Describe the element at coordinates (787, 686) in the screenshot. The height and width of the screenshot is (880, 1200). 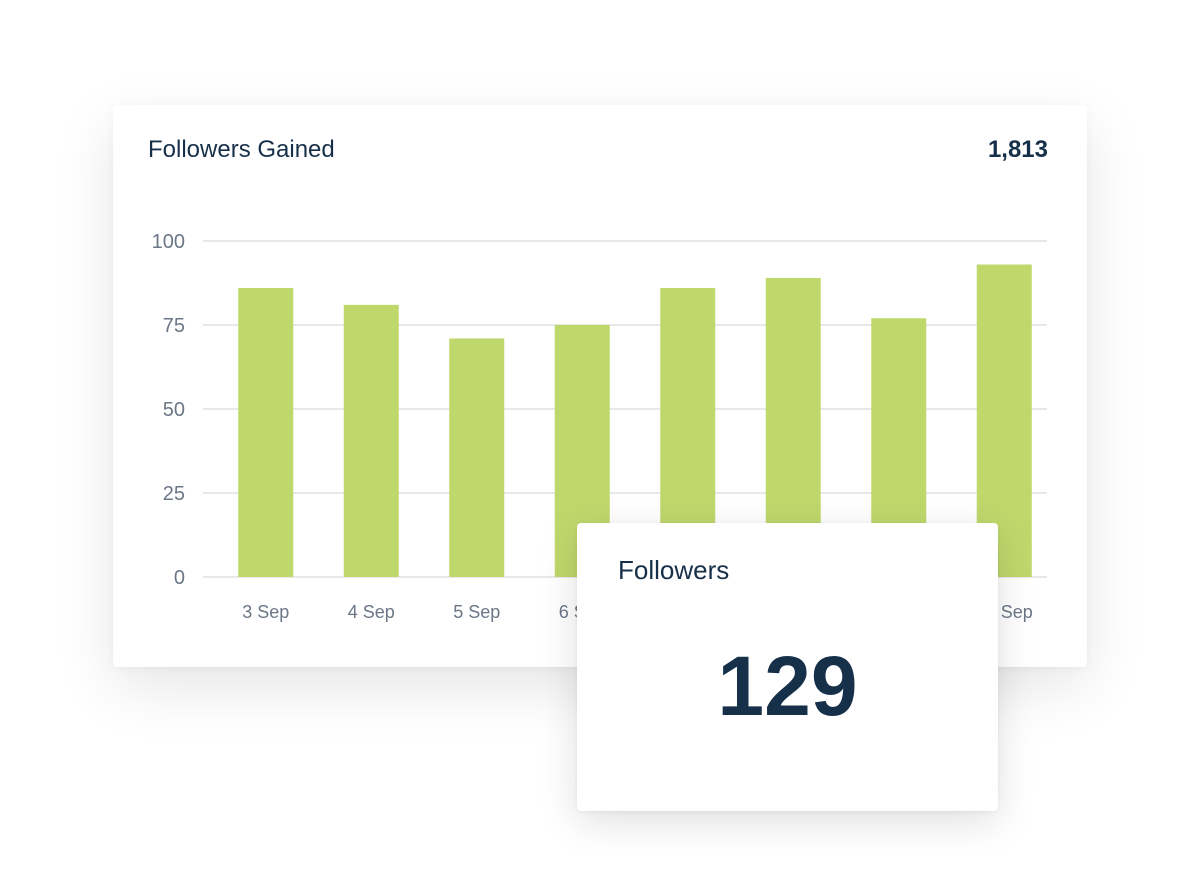
I see `kpi-value: 129` at that location.